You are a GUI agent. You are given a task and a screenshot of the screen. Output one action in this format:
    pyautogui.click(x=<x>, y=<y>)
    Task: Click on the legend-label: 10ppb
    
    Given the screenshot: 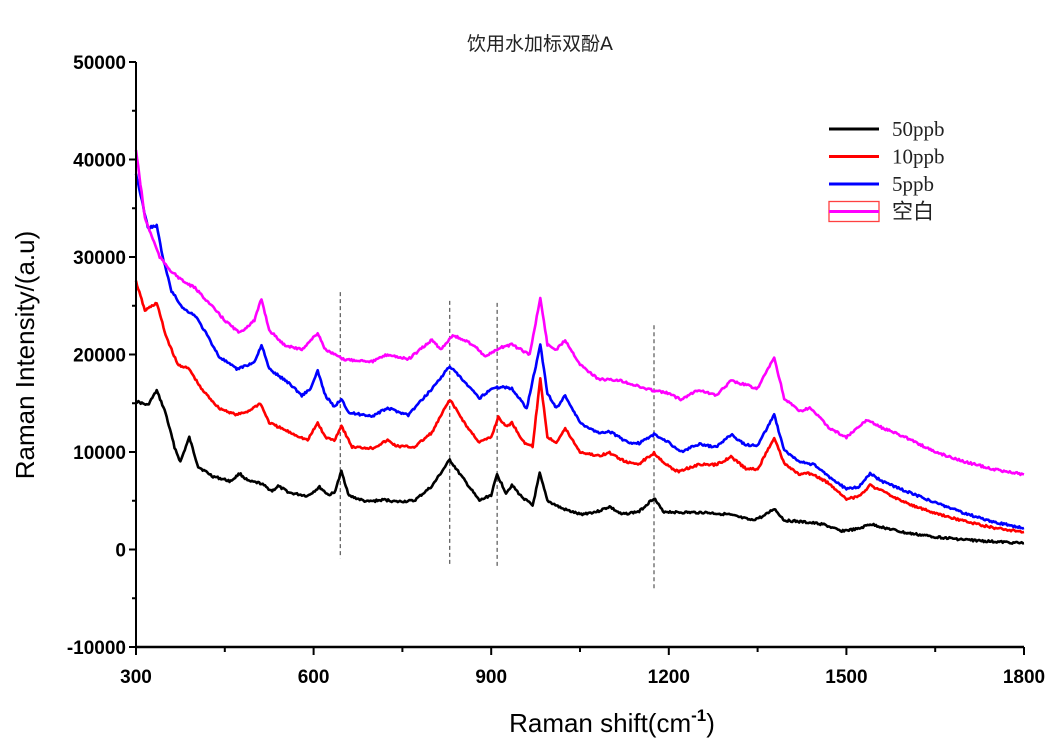 What is the action you would take?
    pyautogui.click(x=918, y=157)
    